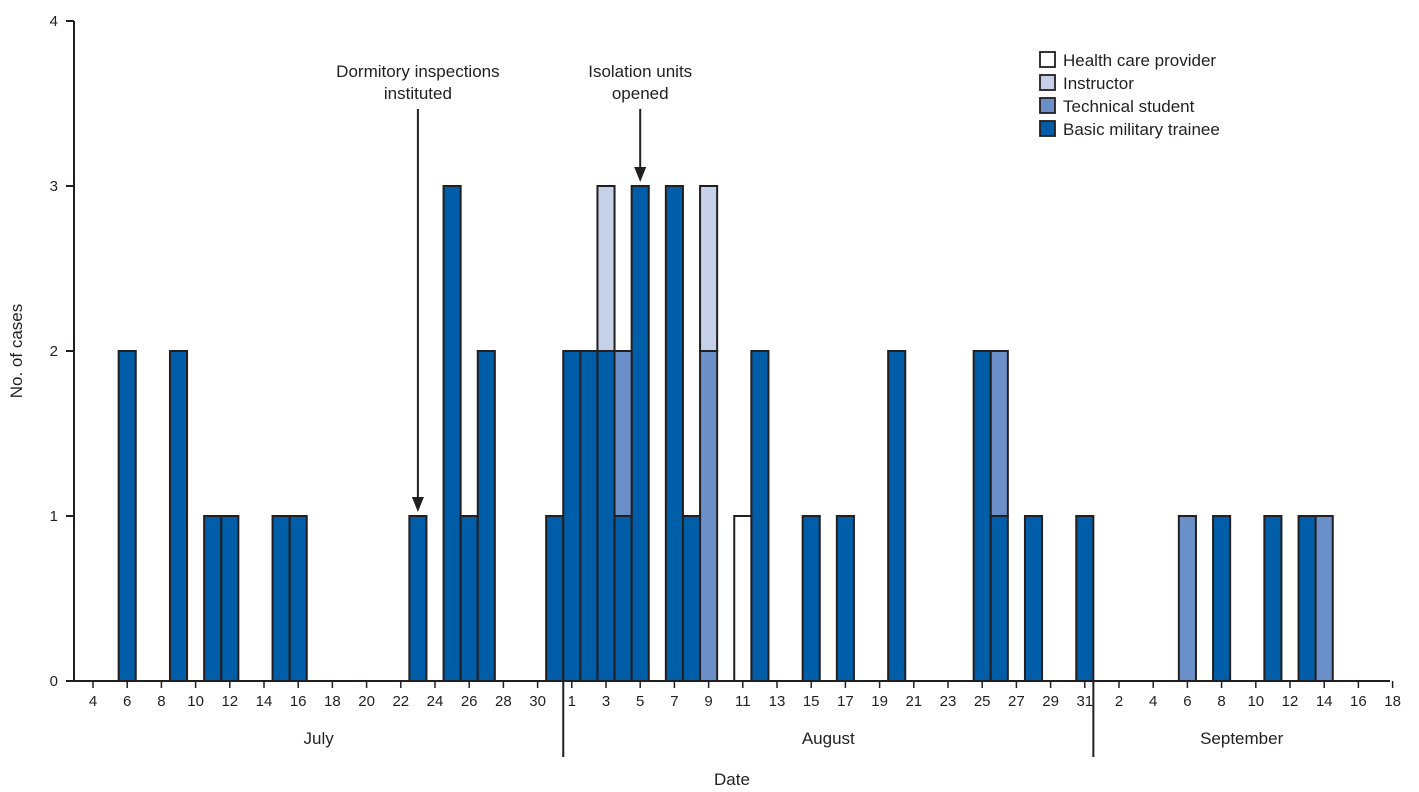 This screenshot has width=1419, height=792. Describe the element at coordinates (1127, 60) in the screenshot. I see `legend-item-health-care-provider: Health care provider` at that location.